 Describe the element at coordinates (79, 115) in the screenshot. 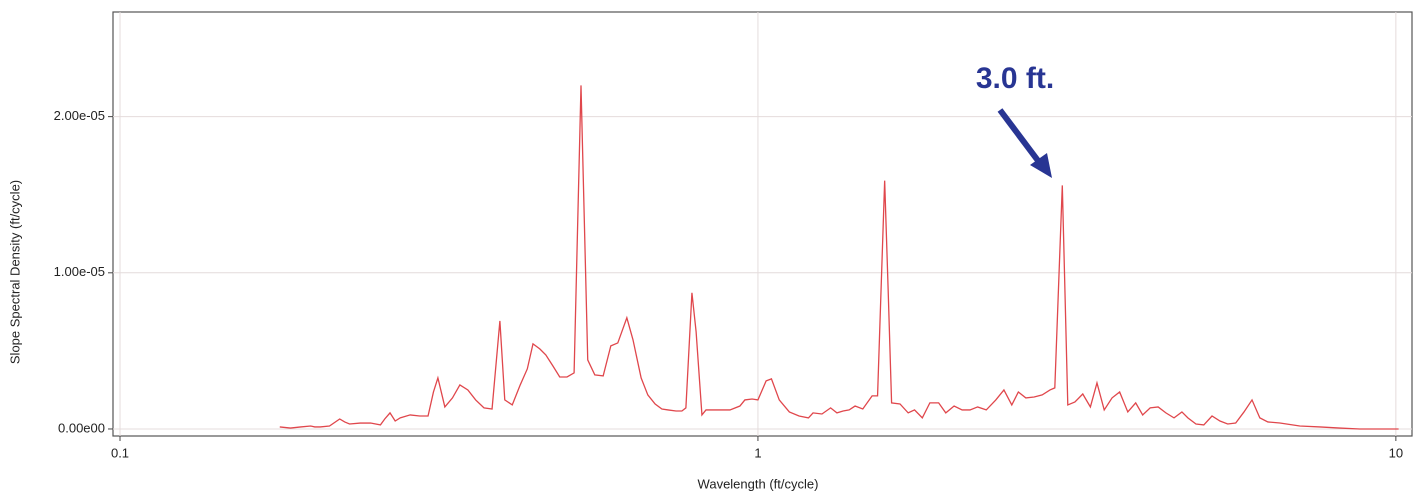

I see `y-tick-label: 2.00e-05` at that location.